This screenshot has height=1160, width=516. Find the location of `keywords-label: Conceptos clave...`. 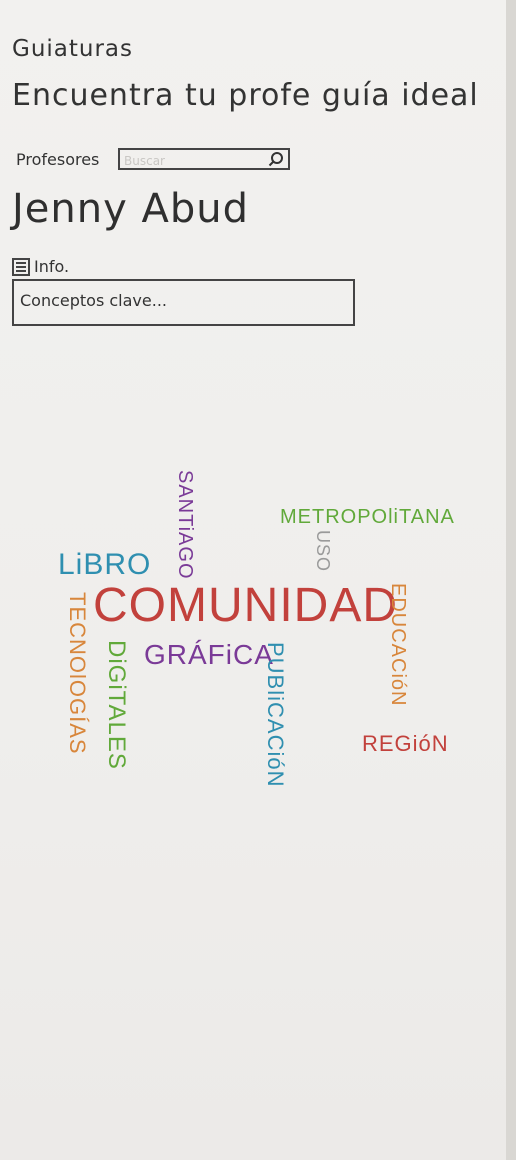

keywords-label: Conceptos clave... is located at coordinates (93, 300).